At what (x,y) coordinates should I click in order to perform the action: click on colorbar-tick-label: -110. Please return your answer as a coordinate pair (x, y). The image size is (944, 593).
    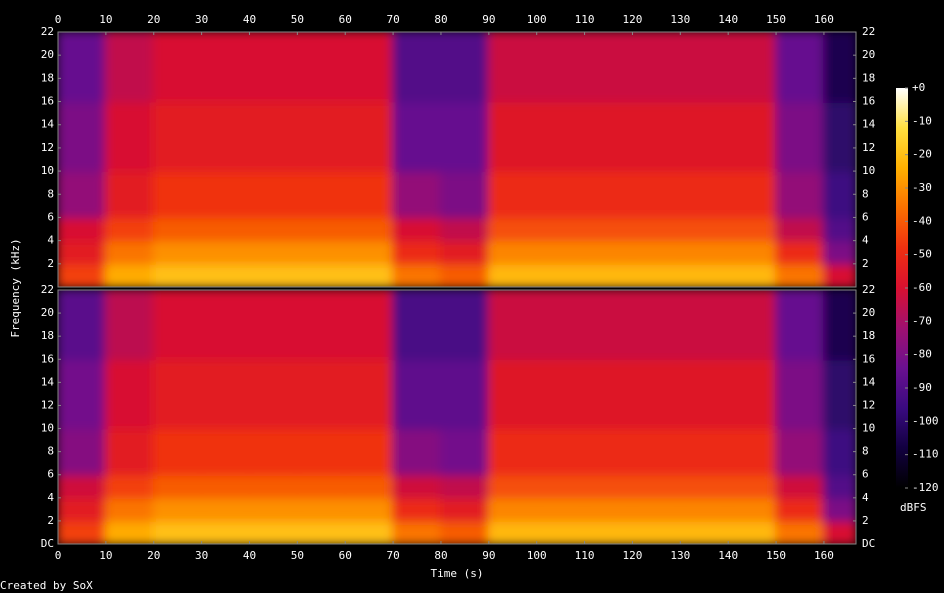
    Looking at the image, I should click on (925, 454).